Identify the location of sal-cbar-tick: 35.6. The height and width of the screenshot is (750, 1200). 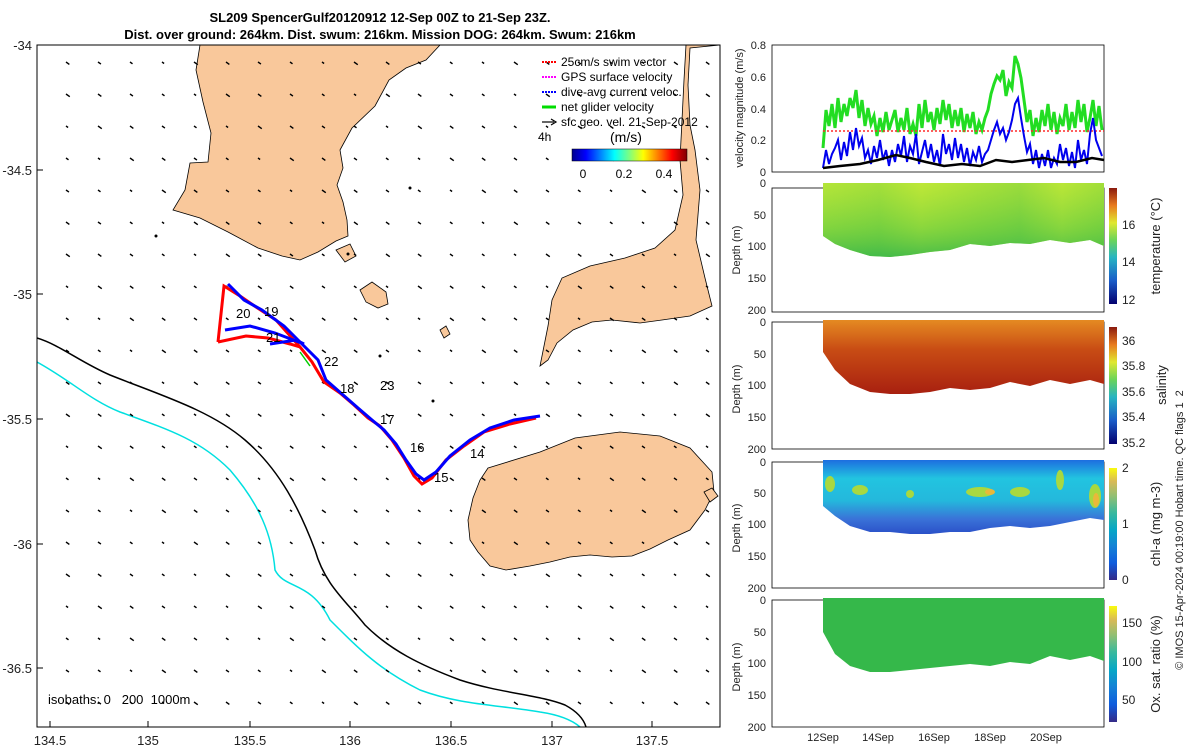
(1134, 392).